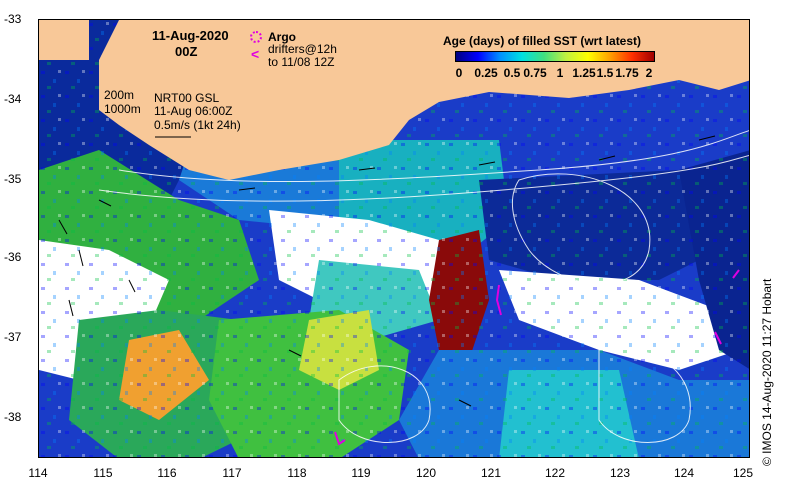  What do you see at coordinates (282, 37) in the screenshot?
I see `argo-legend-label: Argo` at bounding box center [282, 37].